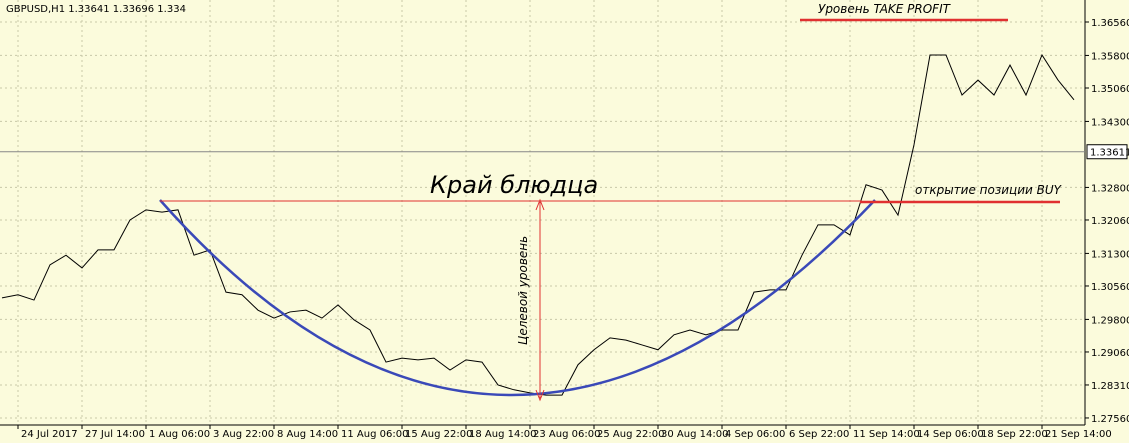 The width and height of the screenshot is (1129, 443). What do you see at coordinates (438, 434) in the screenshot?
I see `x-tick-label: 15 Aug 22:00` at bounding box center [438, 434].